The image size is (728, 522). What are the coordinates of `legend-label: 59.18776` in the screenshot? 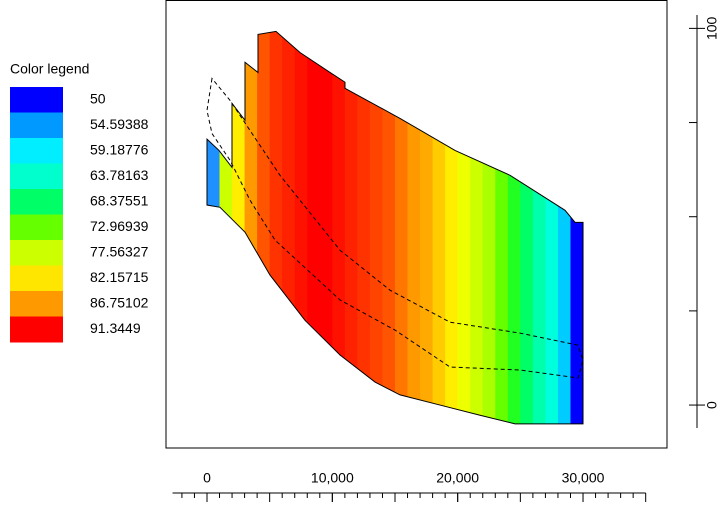 It's located at (119, 150).